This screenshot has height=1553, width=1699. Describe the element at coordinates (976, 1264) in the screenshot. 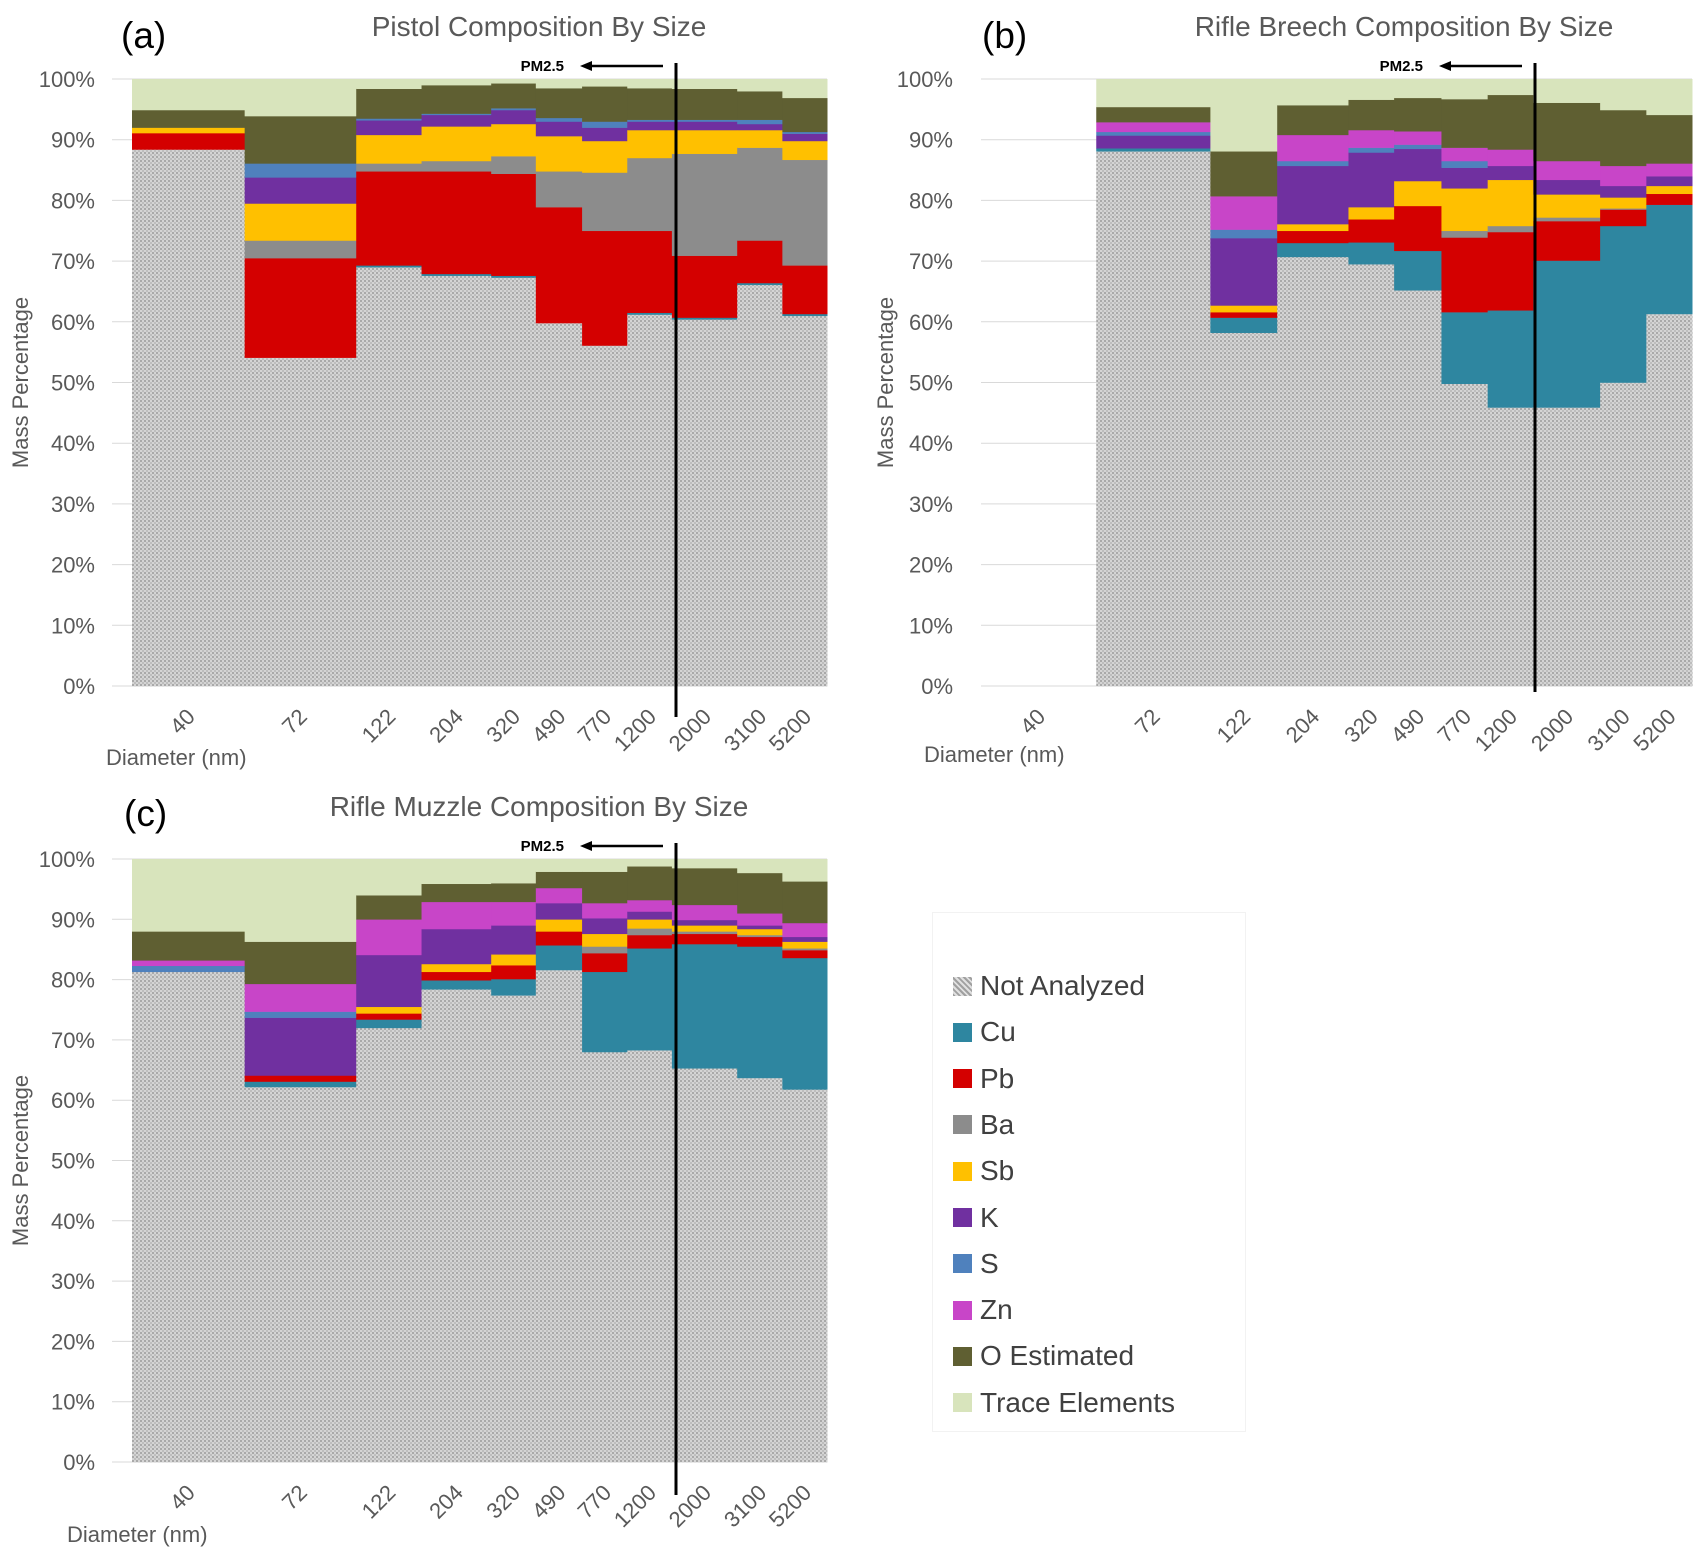

I see `legend-item-s: S` at that location.